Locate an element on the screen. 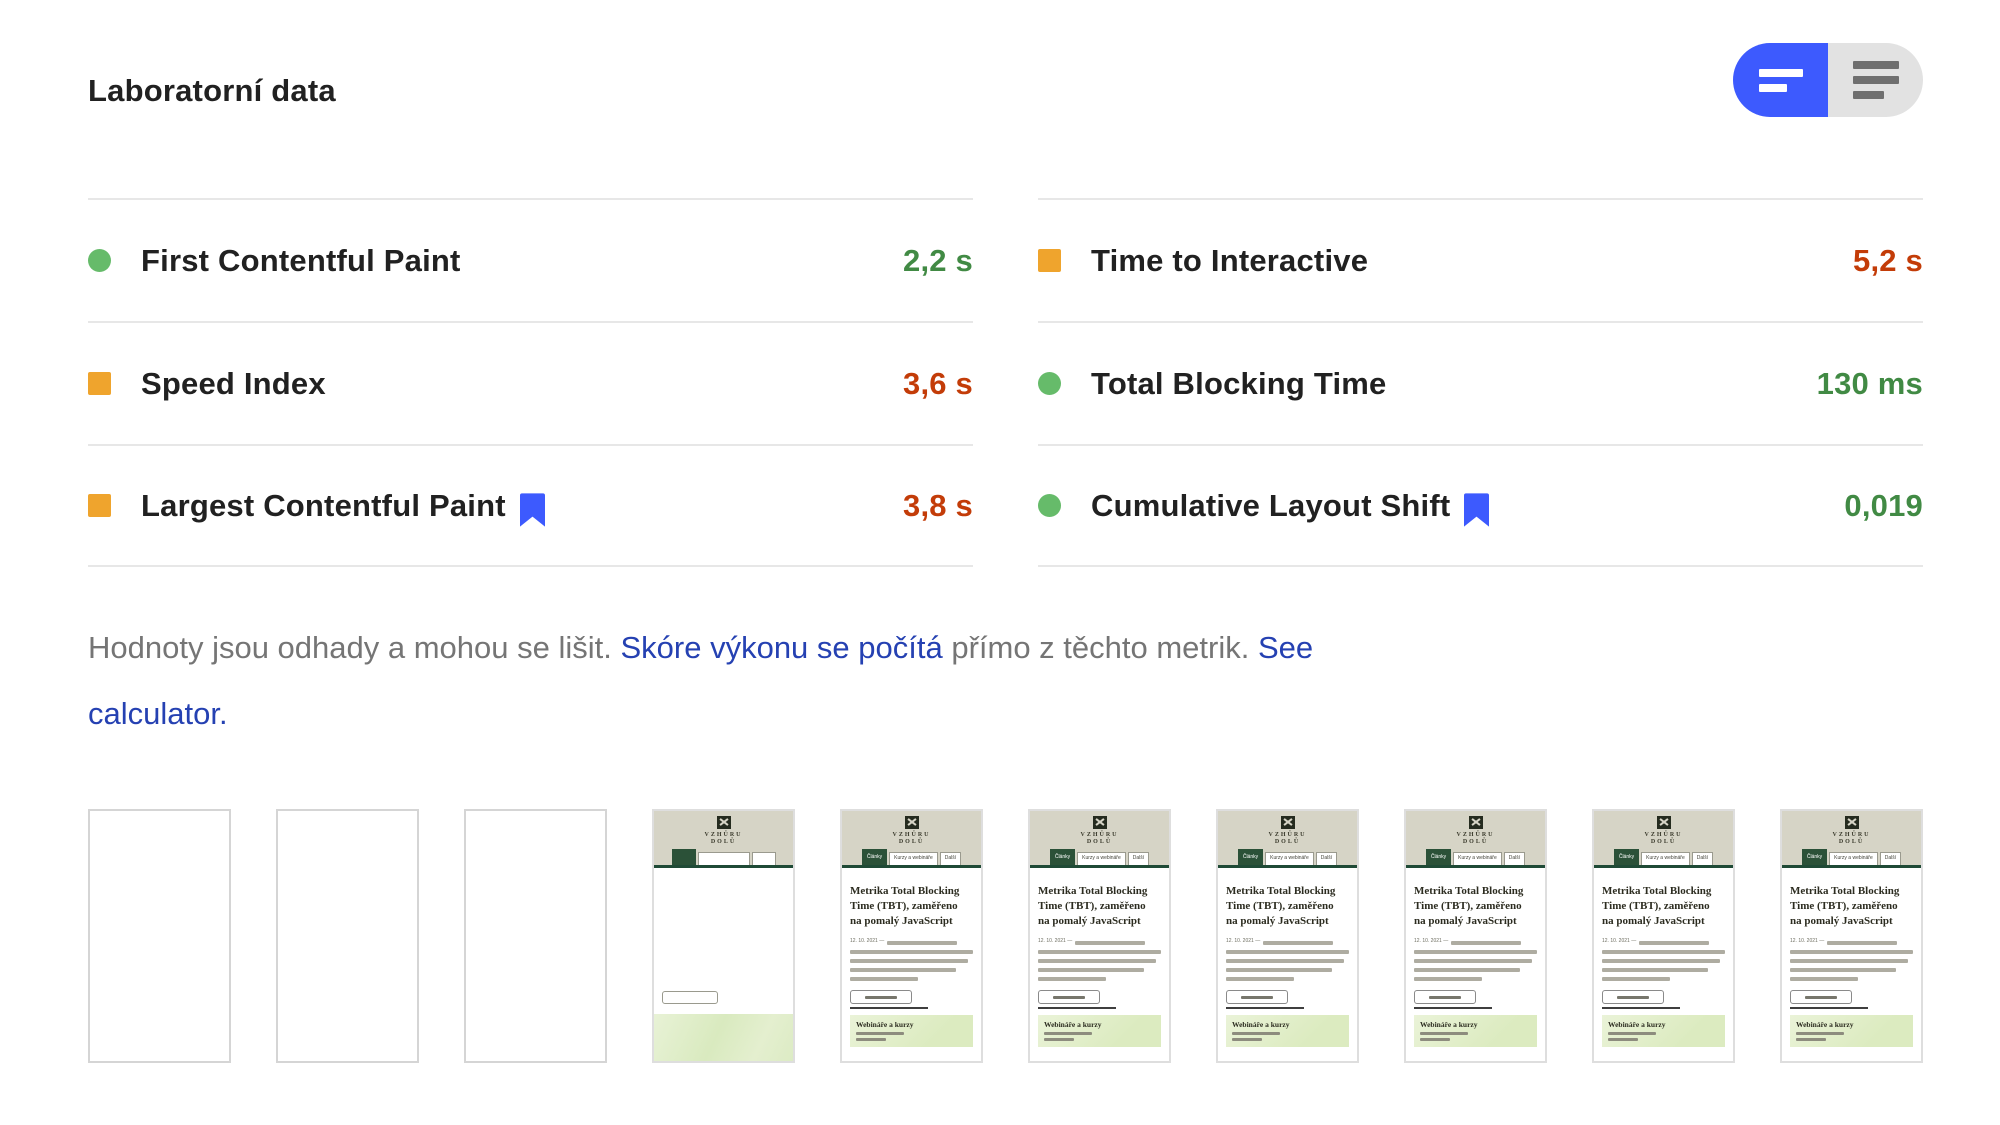  filmstrip-frame-partial: VZHŮRU DOLŮ is located at coordinates (723, 936).